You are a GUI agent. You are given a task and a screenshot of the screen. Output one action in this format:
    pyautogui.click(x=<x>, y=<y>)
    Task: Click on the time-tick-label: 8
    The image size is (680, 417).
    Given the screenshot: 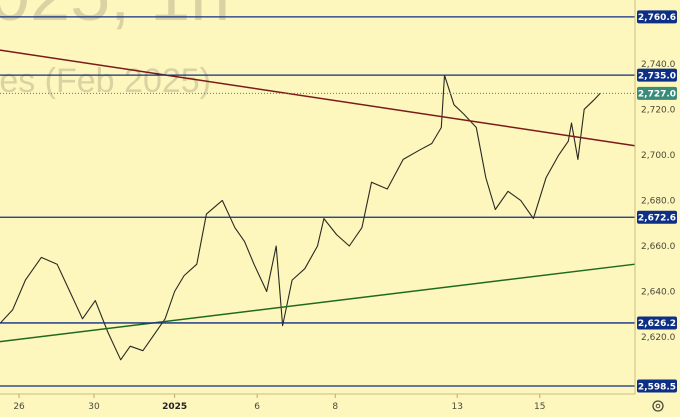 What is the action you would take?
    pyautogui.click(x=335, y=407)
    